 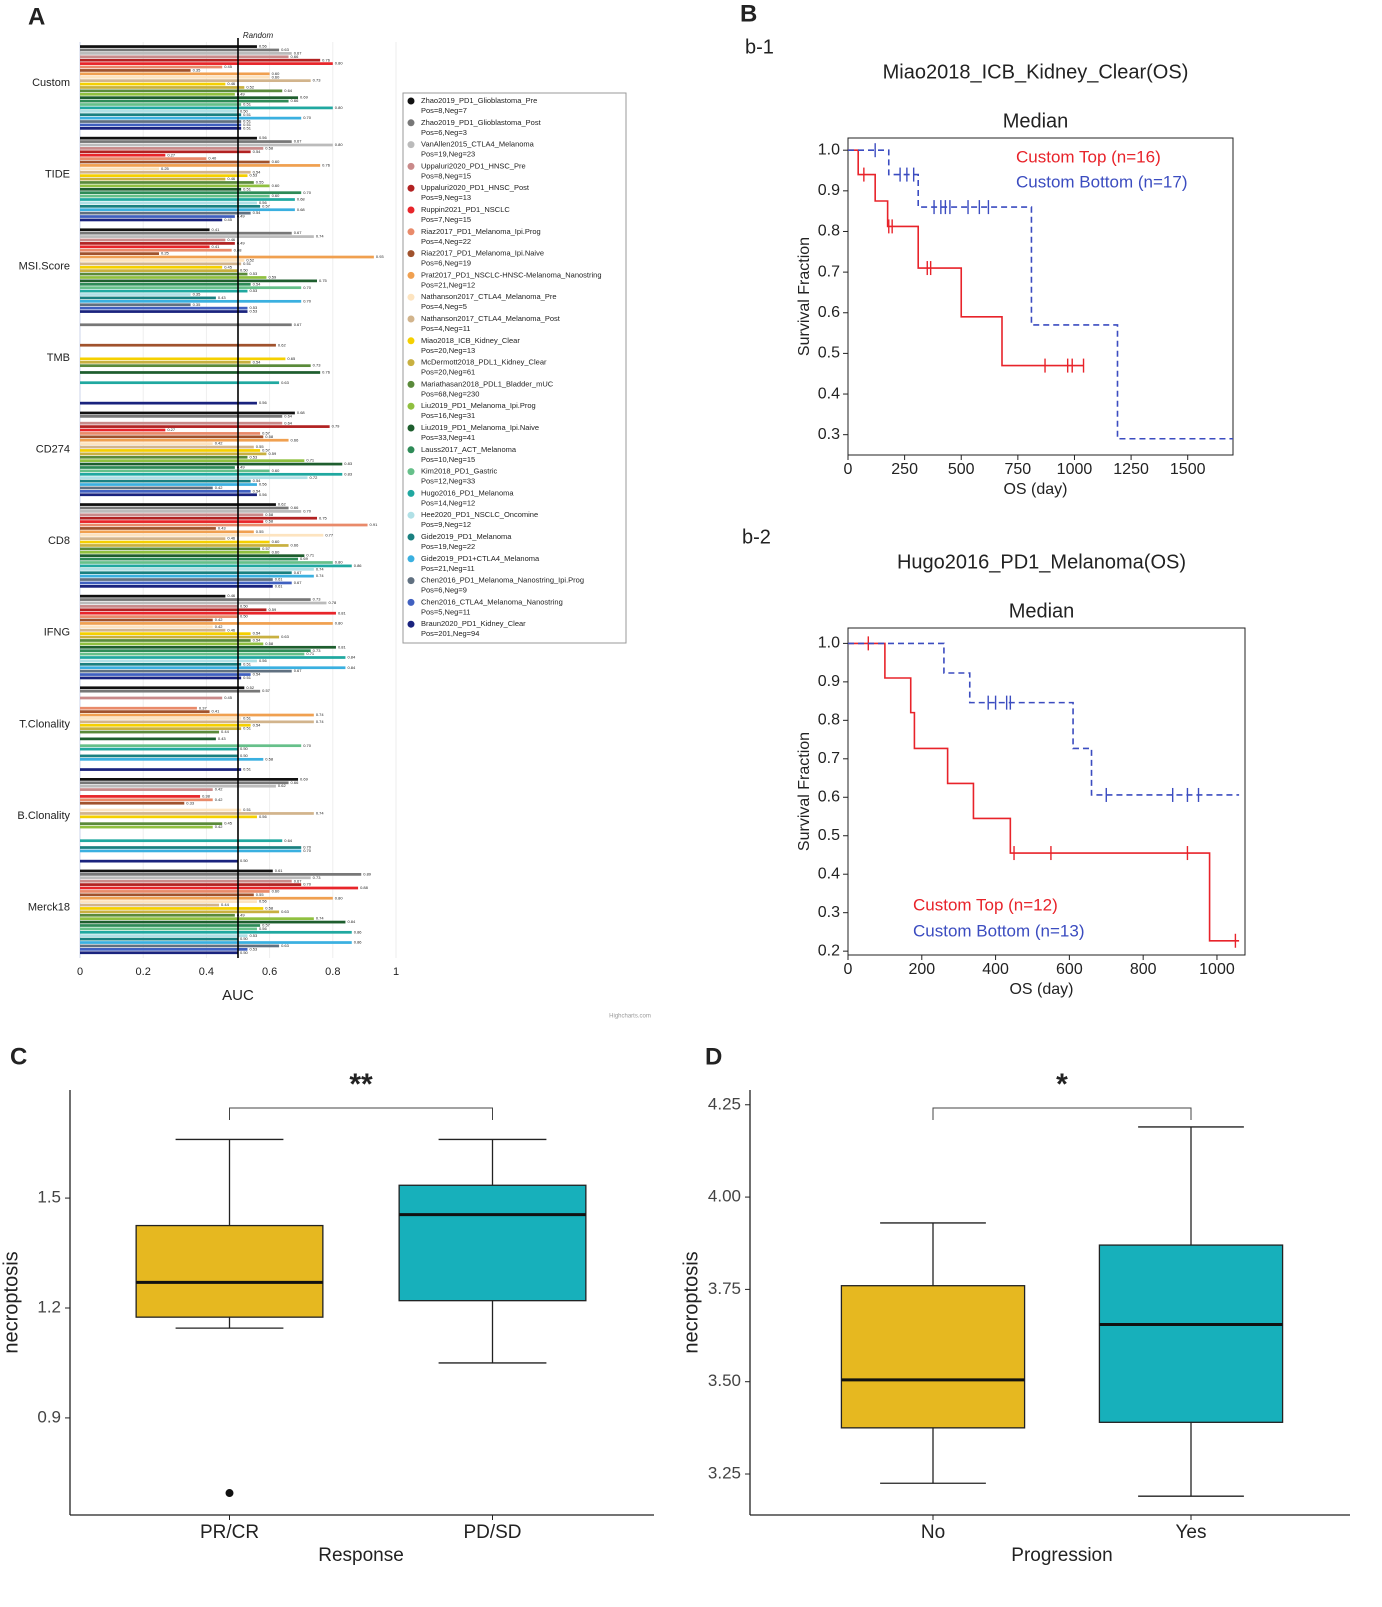 What do you see at coordinates (228, 219) in the screenshot?
I see `value-label: 0.45` at bounding box center [228, 219].